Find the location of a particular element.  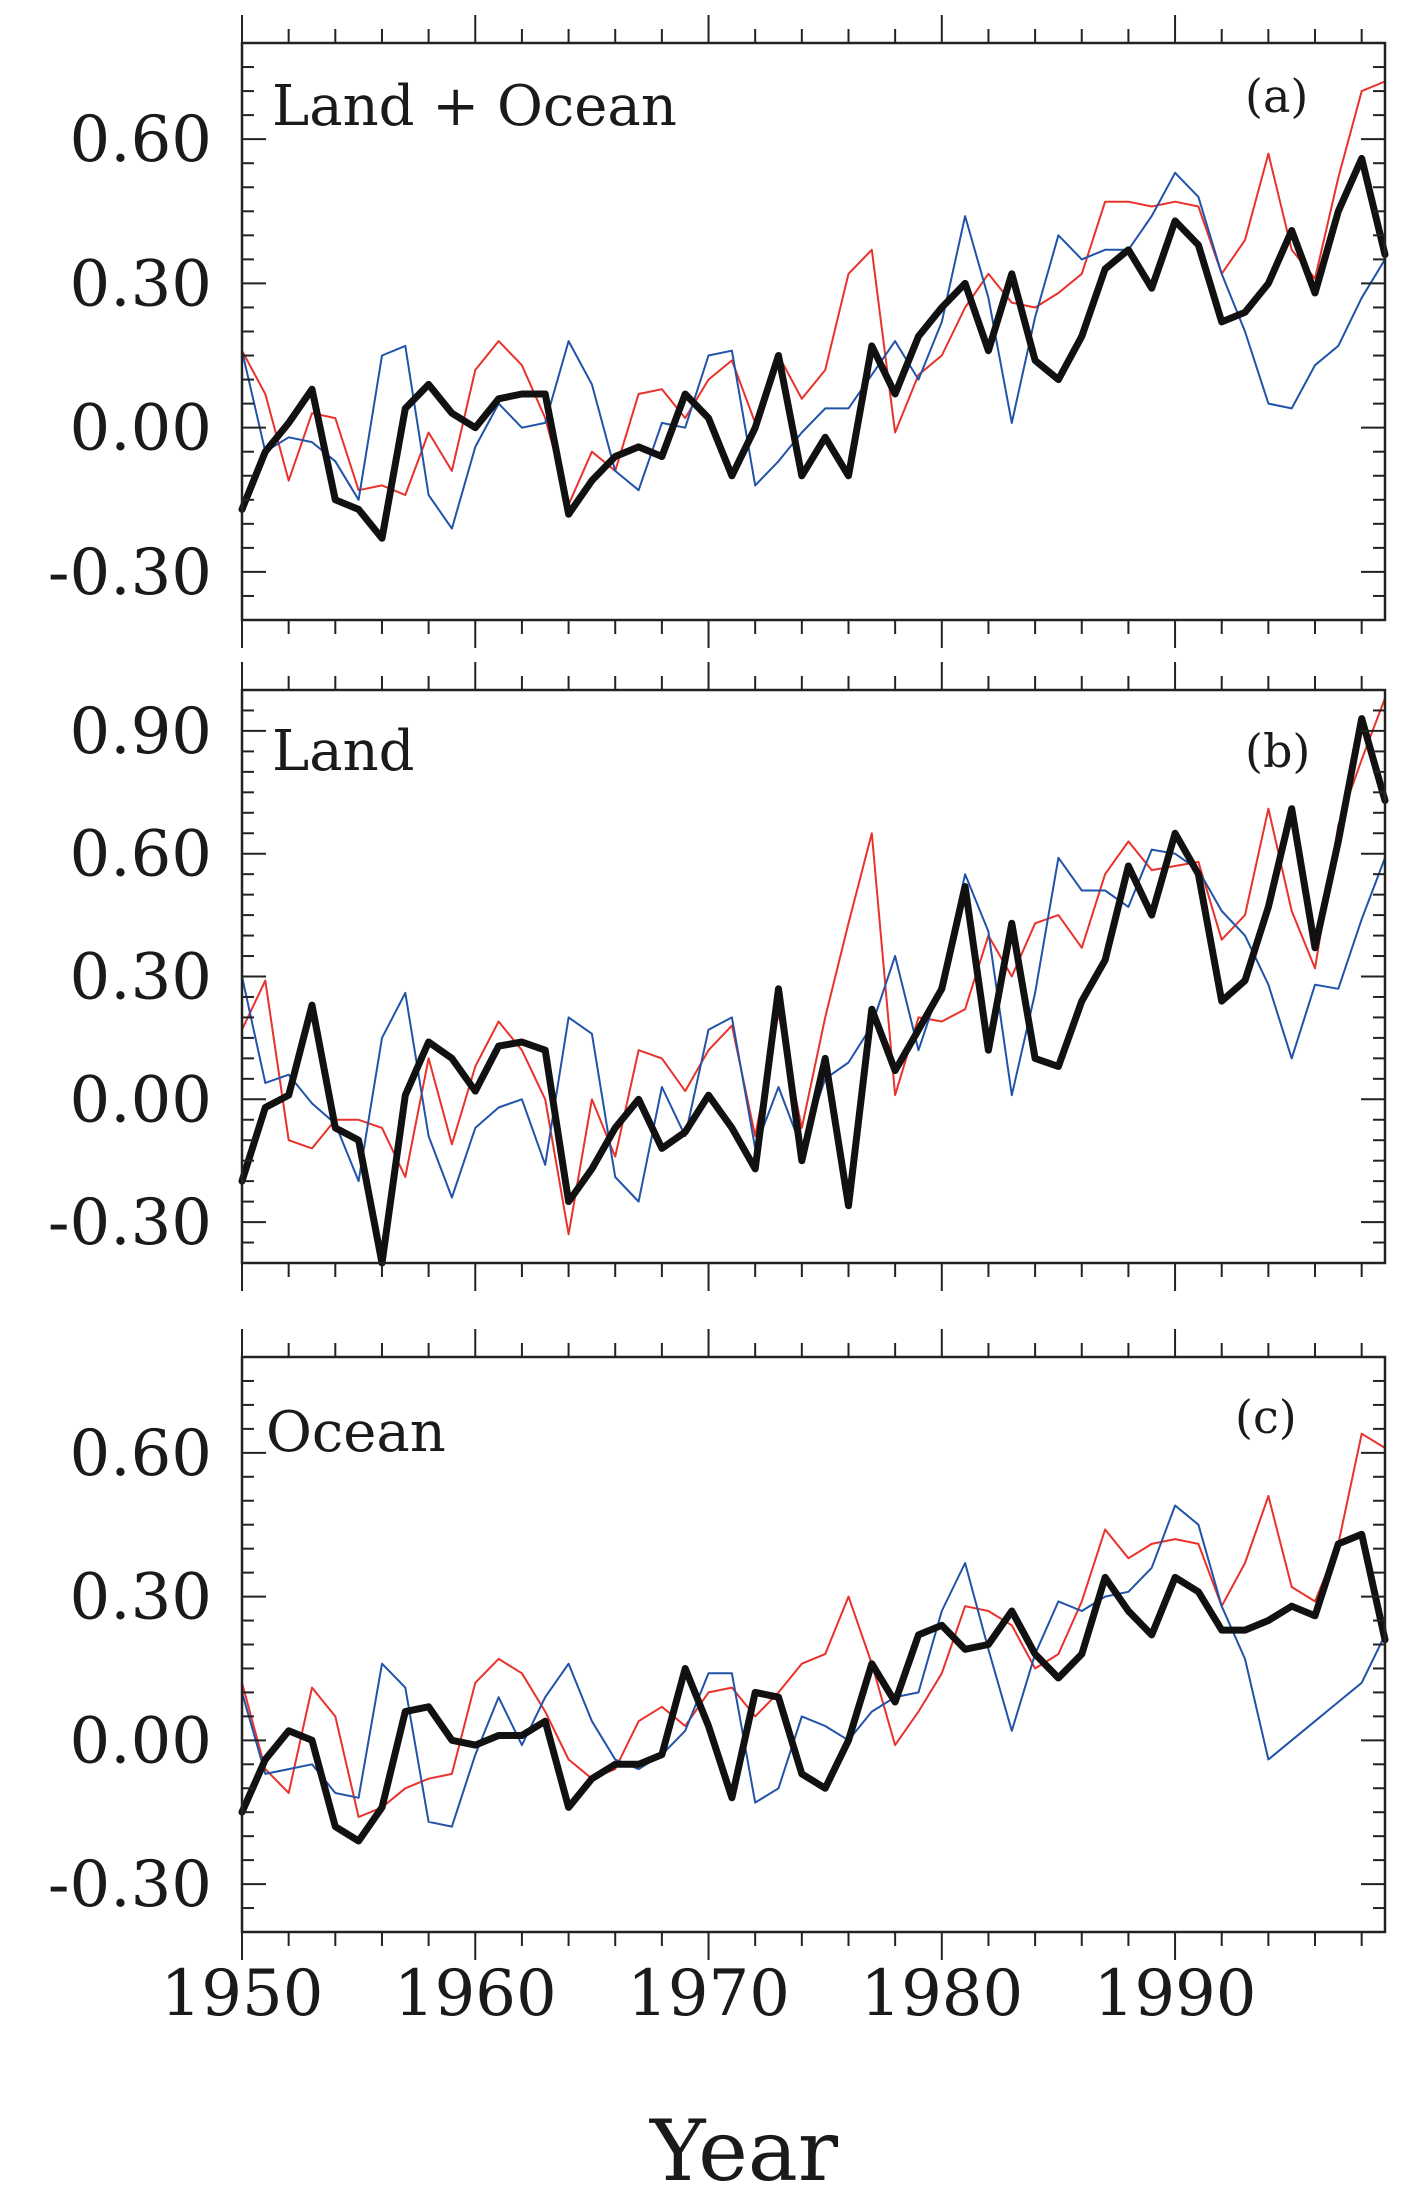

panel-title: Ocean is located at coordinates (356, 1432).